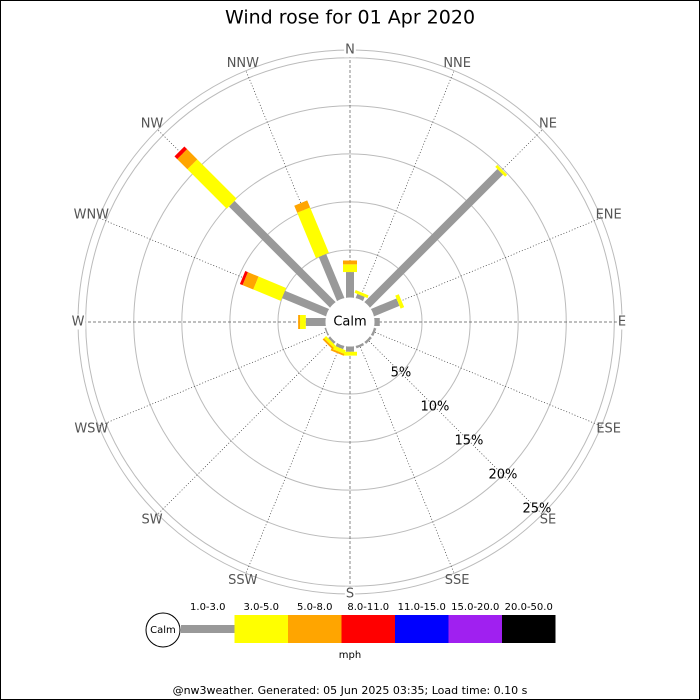 This screenshot has width=700, height=700. What do you see at coordinates (207, 607) in the screenshot?
I see `legend-label: 1.0-3.0` at bounding box center [207, 607].